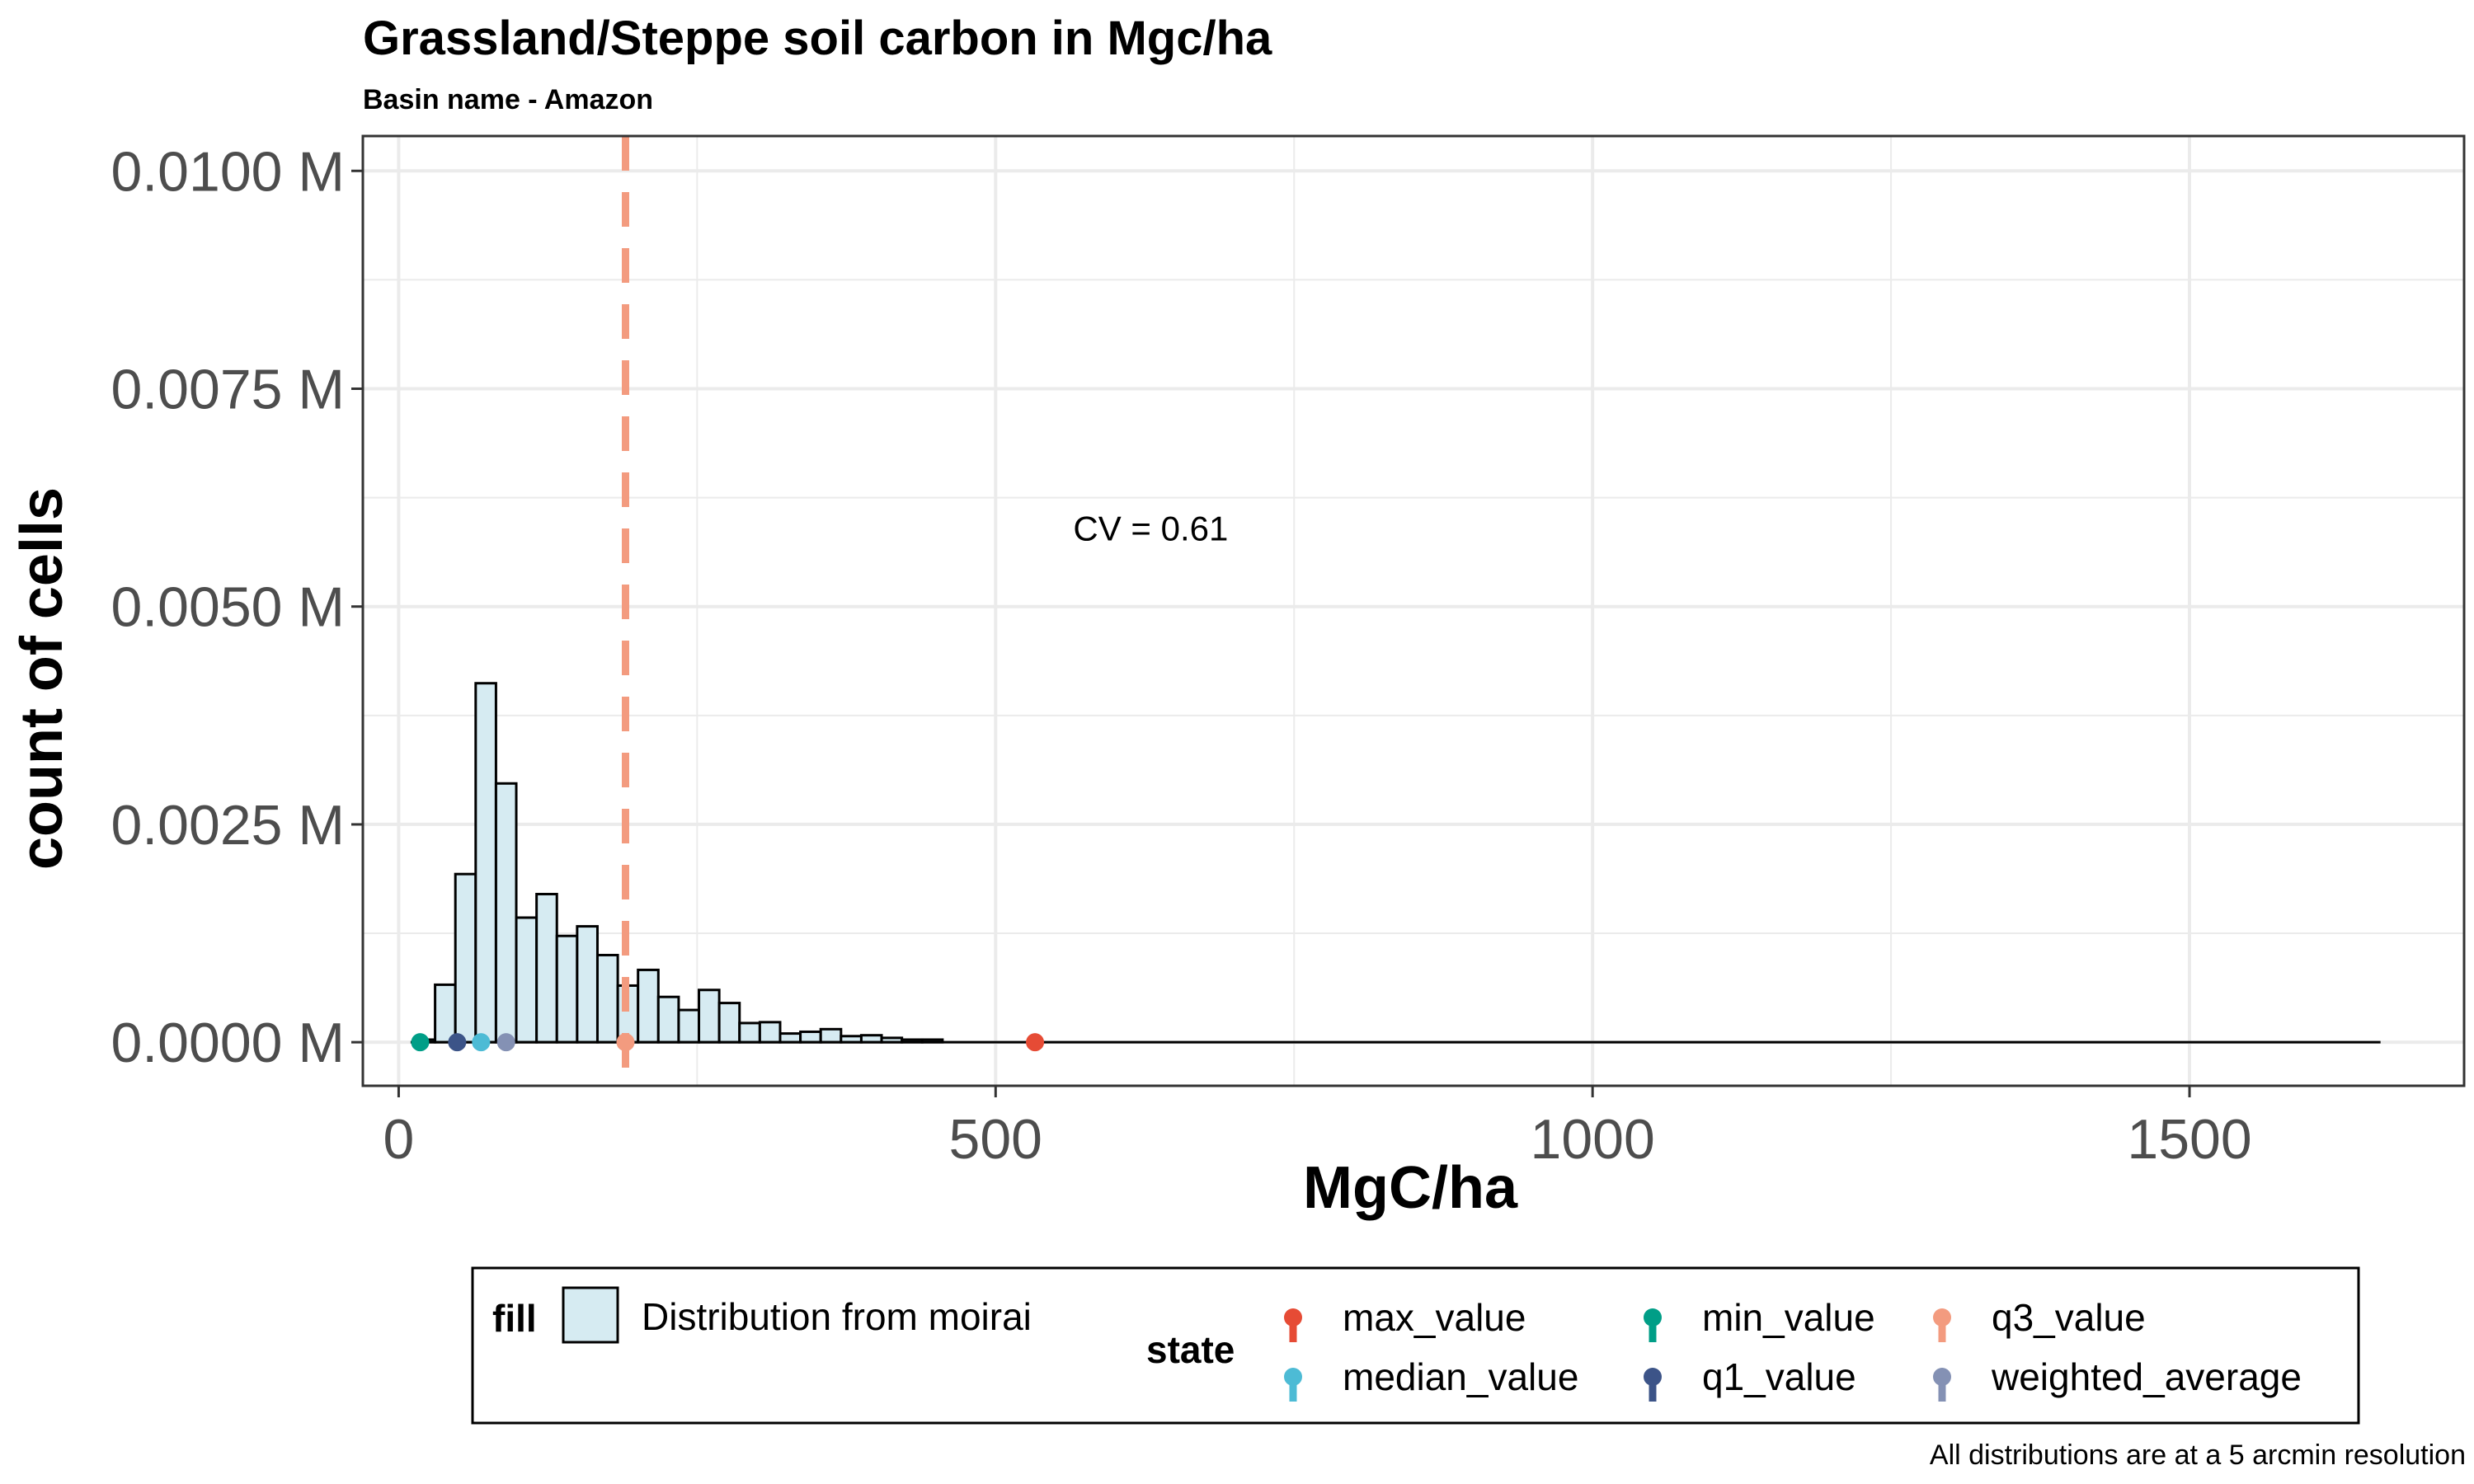 This screenshot has height=1484, width=2474. I want to click on legend-item-weighted-average: weighted_average, so click(2146, 1376).